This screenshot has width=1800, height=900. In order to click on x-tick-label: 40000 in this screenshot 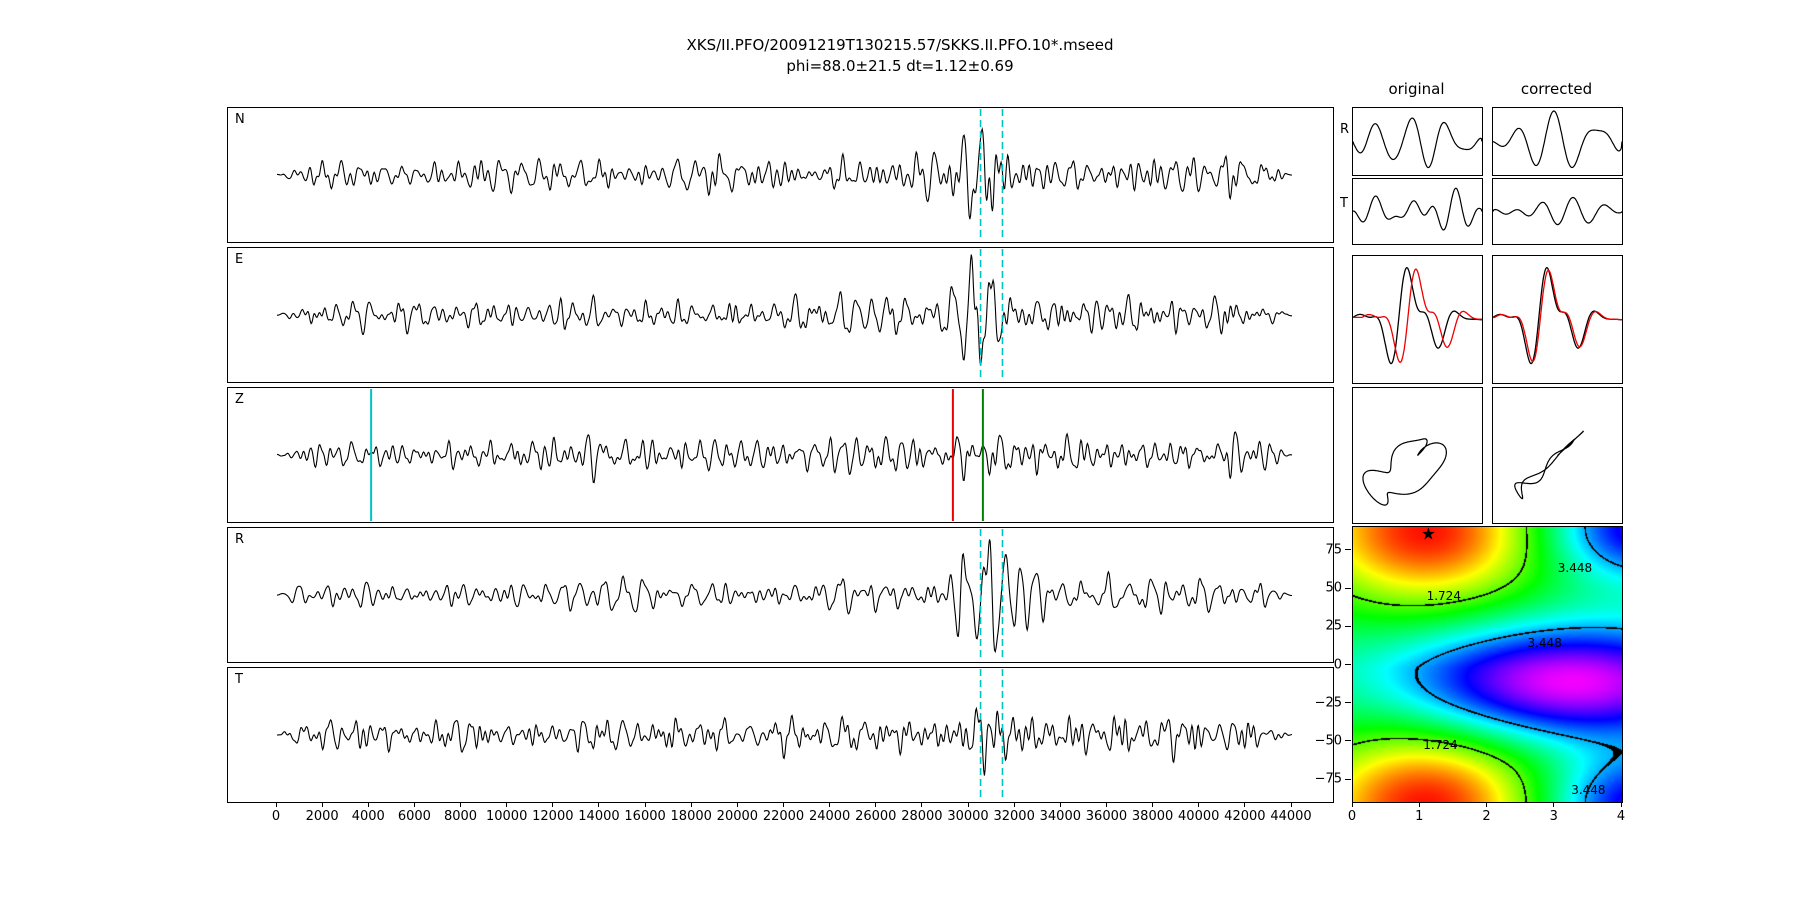, I will do `click(1199, 816)`.